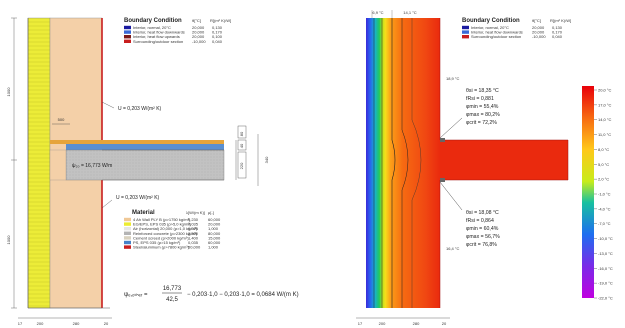 Image resolution: width=625 pixels, height=328 pixels. What do you see at coordinates (604, 208) in the screenshot?
I see `scale-label: -4,0 °C` at bounding box center [604, 208].